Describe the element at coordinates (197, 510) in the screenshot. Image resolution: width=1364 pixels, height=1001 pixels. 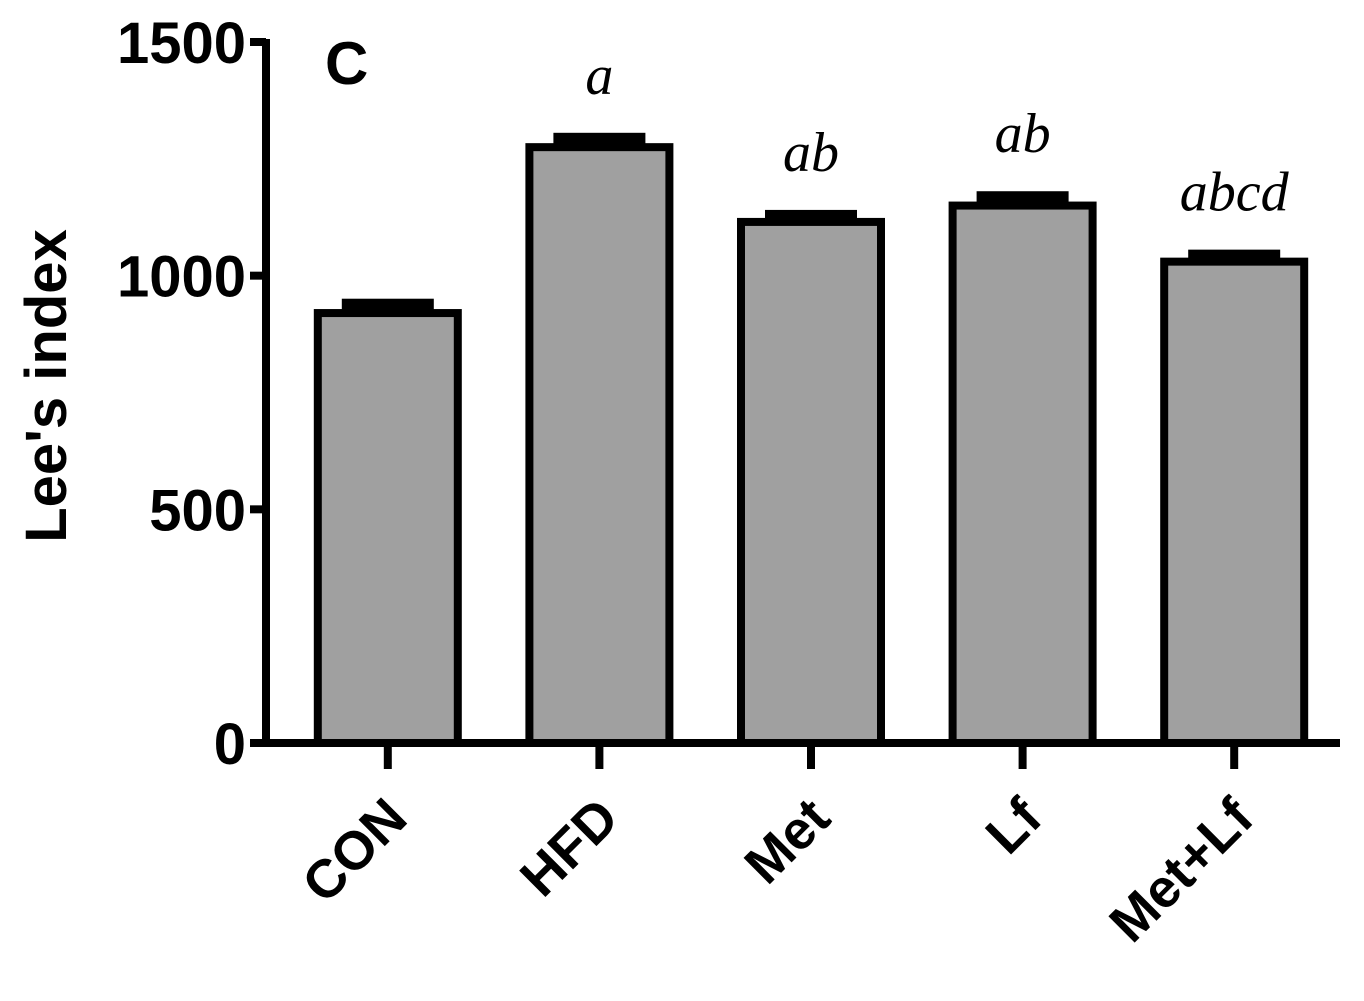
I see `y-tick-label: 500` at that location.